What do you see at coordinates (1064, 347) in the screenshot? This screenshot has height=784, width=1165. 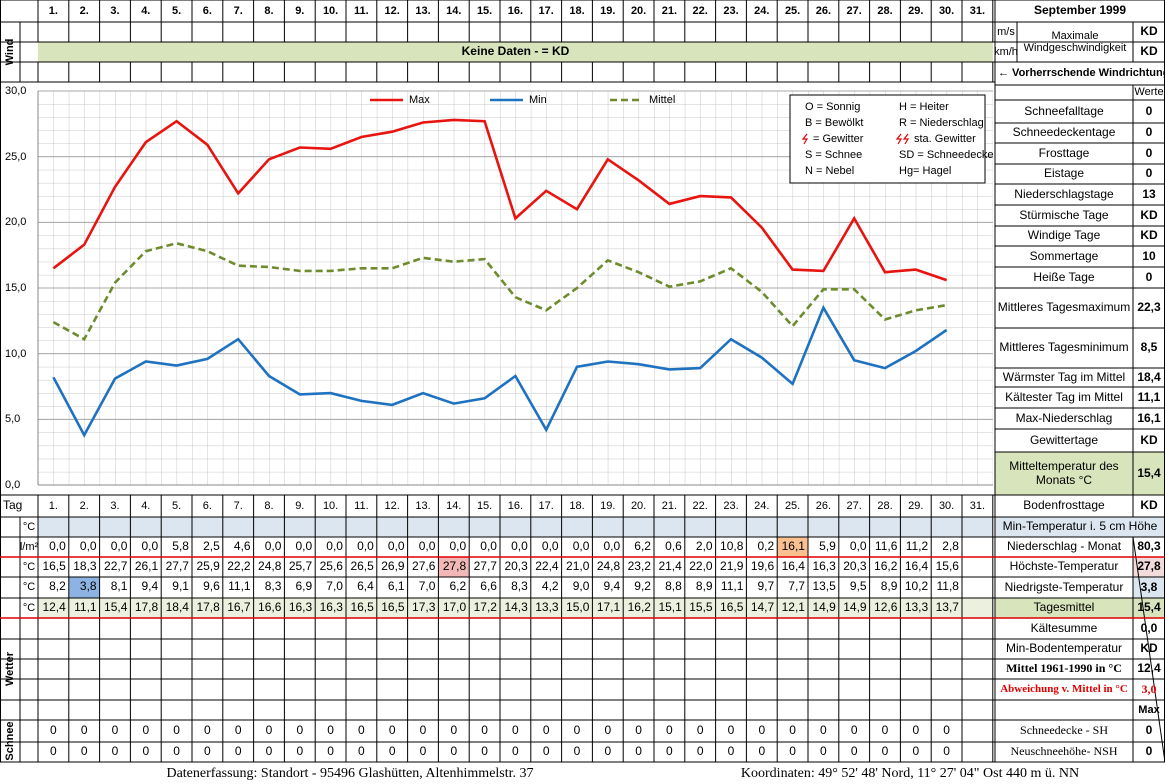 I see `stat-label: Mittleres Tagesminimum` at bounding box center [1064, 347].